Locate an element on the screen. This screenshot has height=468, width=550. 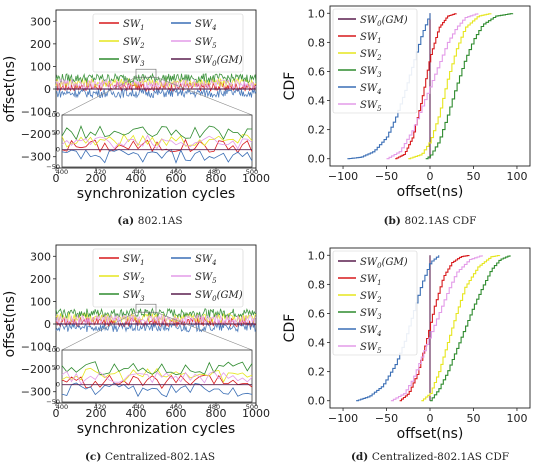
x-tick-label: −100 is located at coordinates (343, 176).